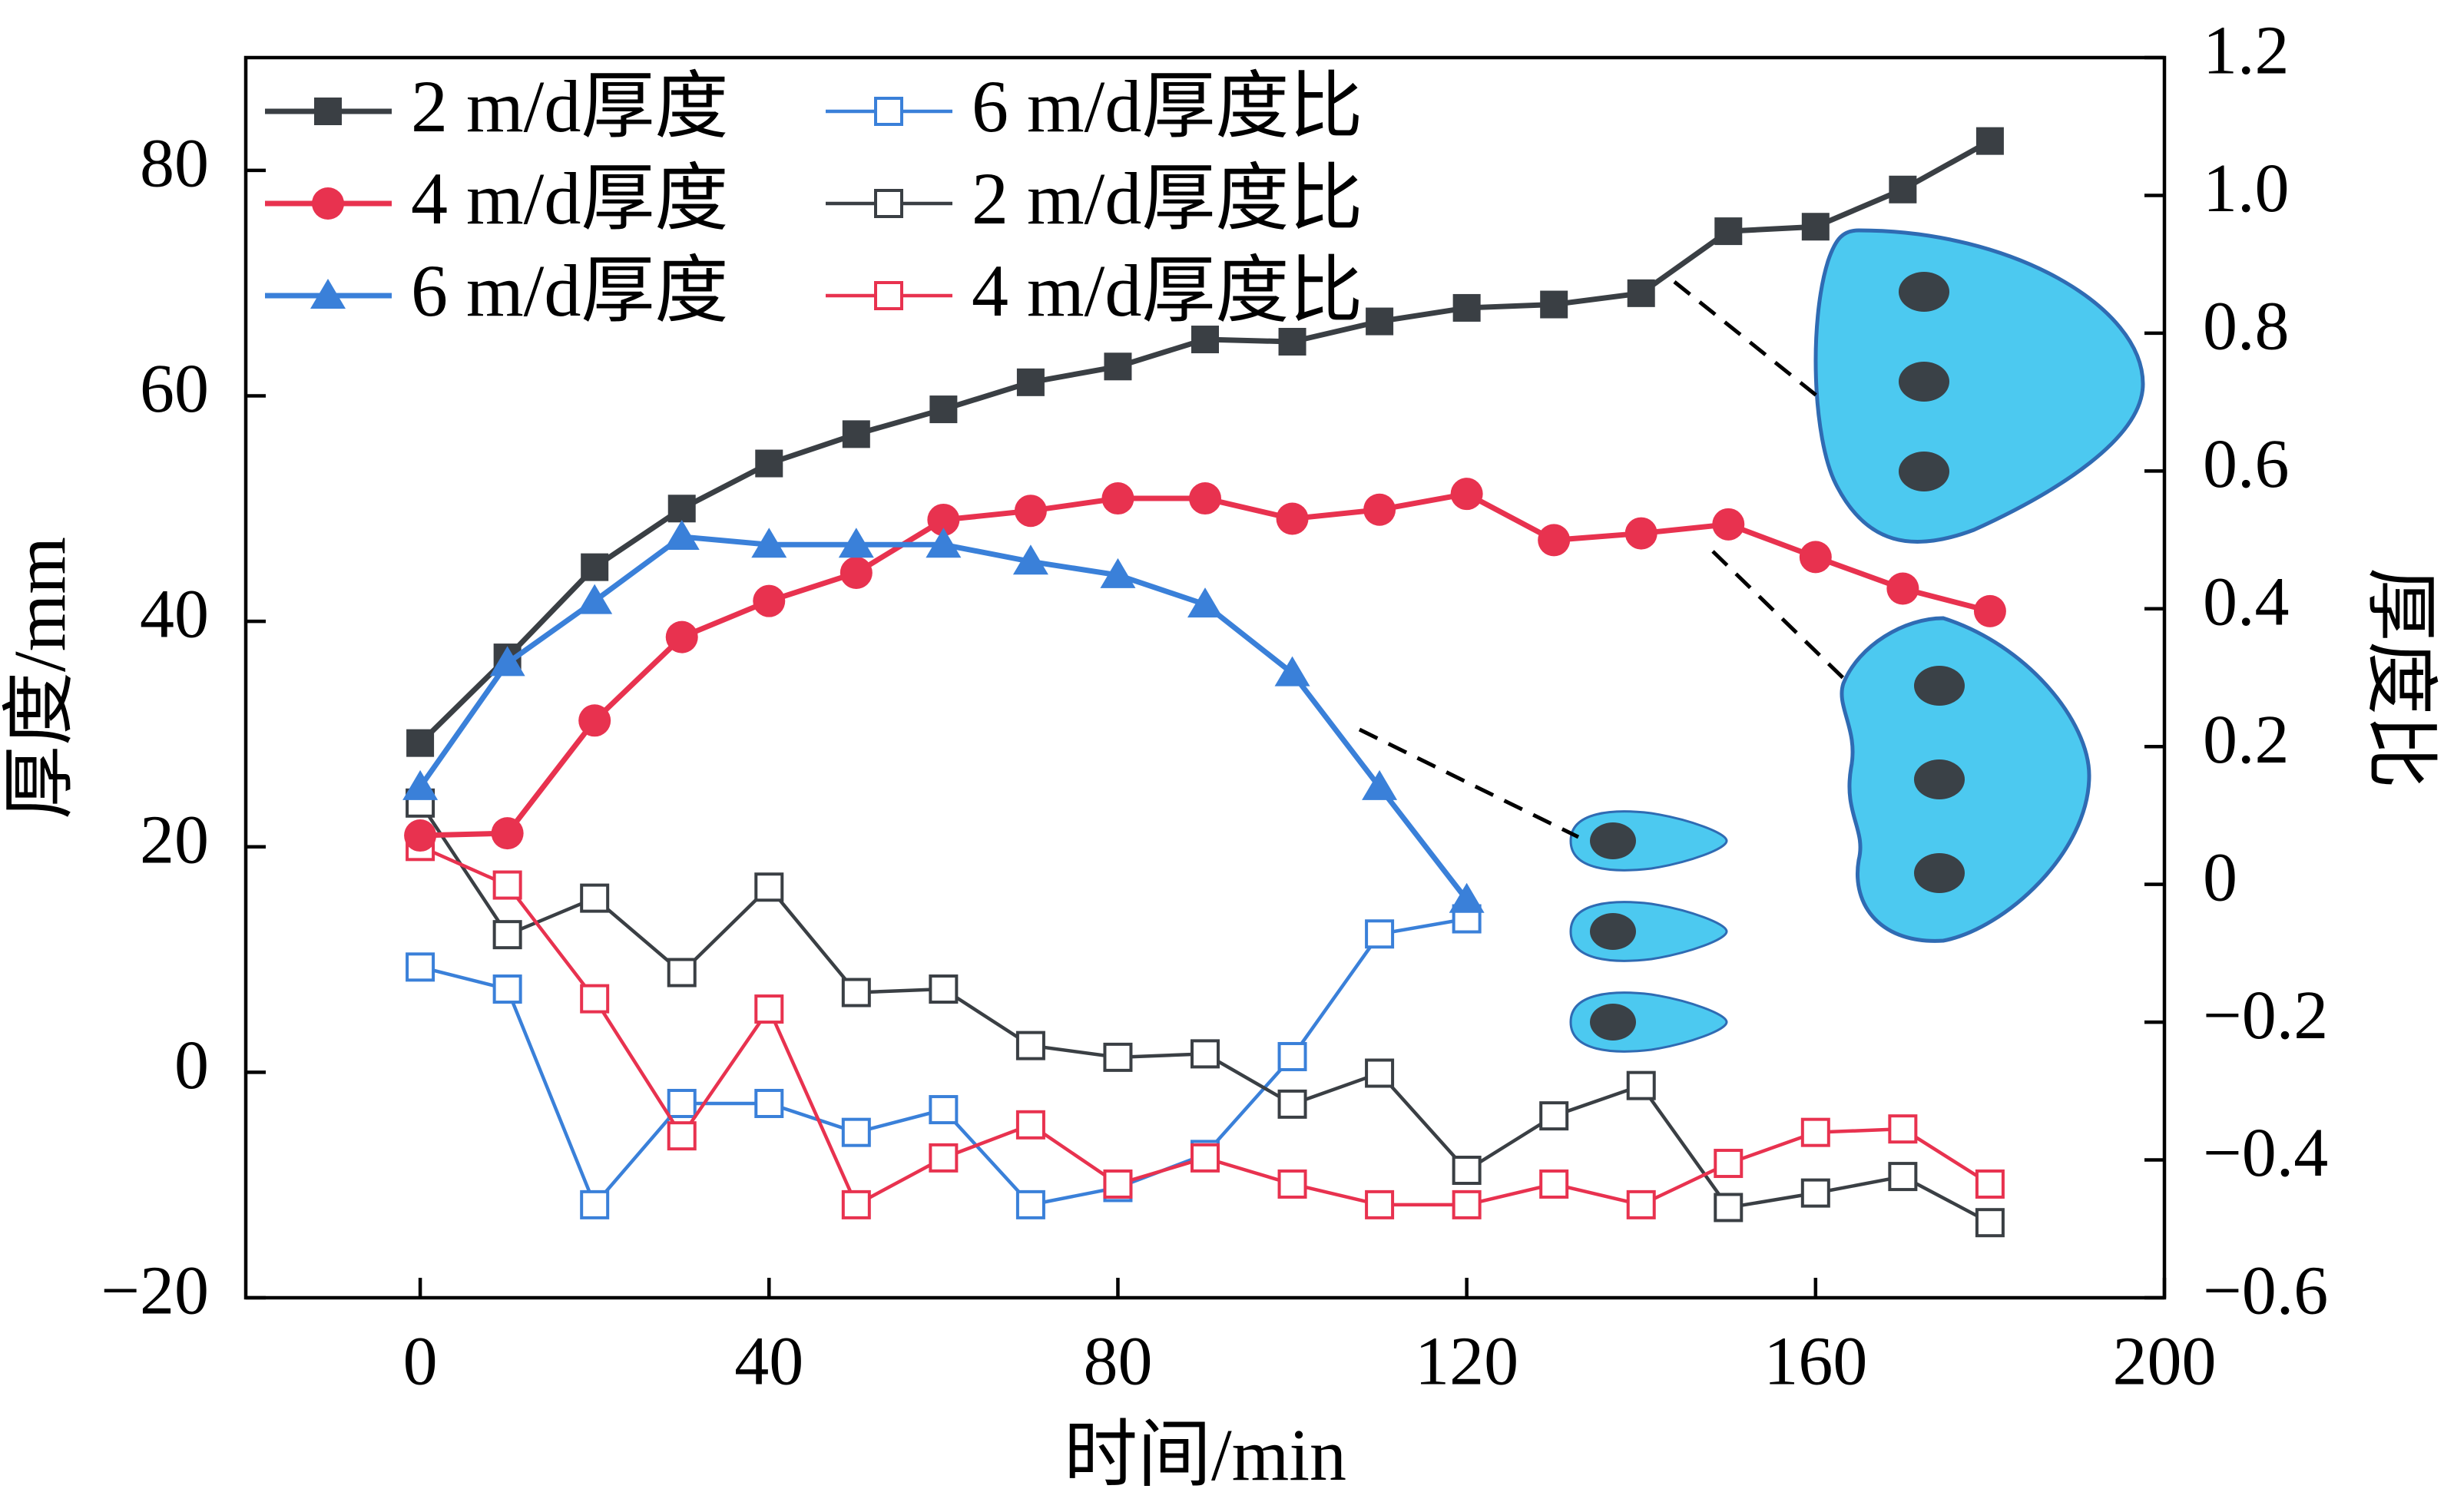 The height and width of the screenshot is (1512, 2444). What do you see at coordinates (2265, 1153) in the screenshot?
I see `y-right-tick-label: −0.4` at bounding box center [2265, 1153].